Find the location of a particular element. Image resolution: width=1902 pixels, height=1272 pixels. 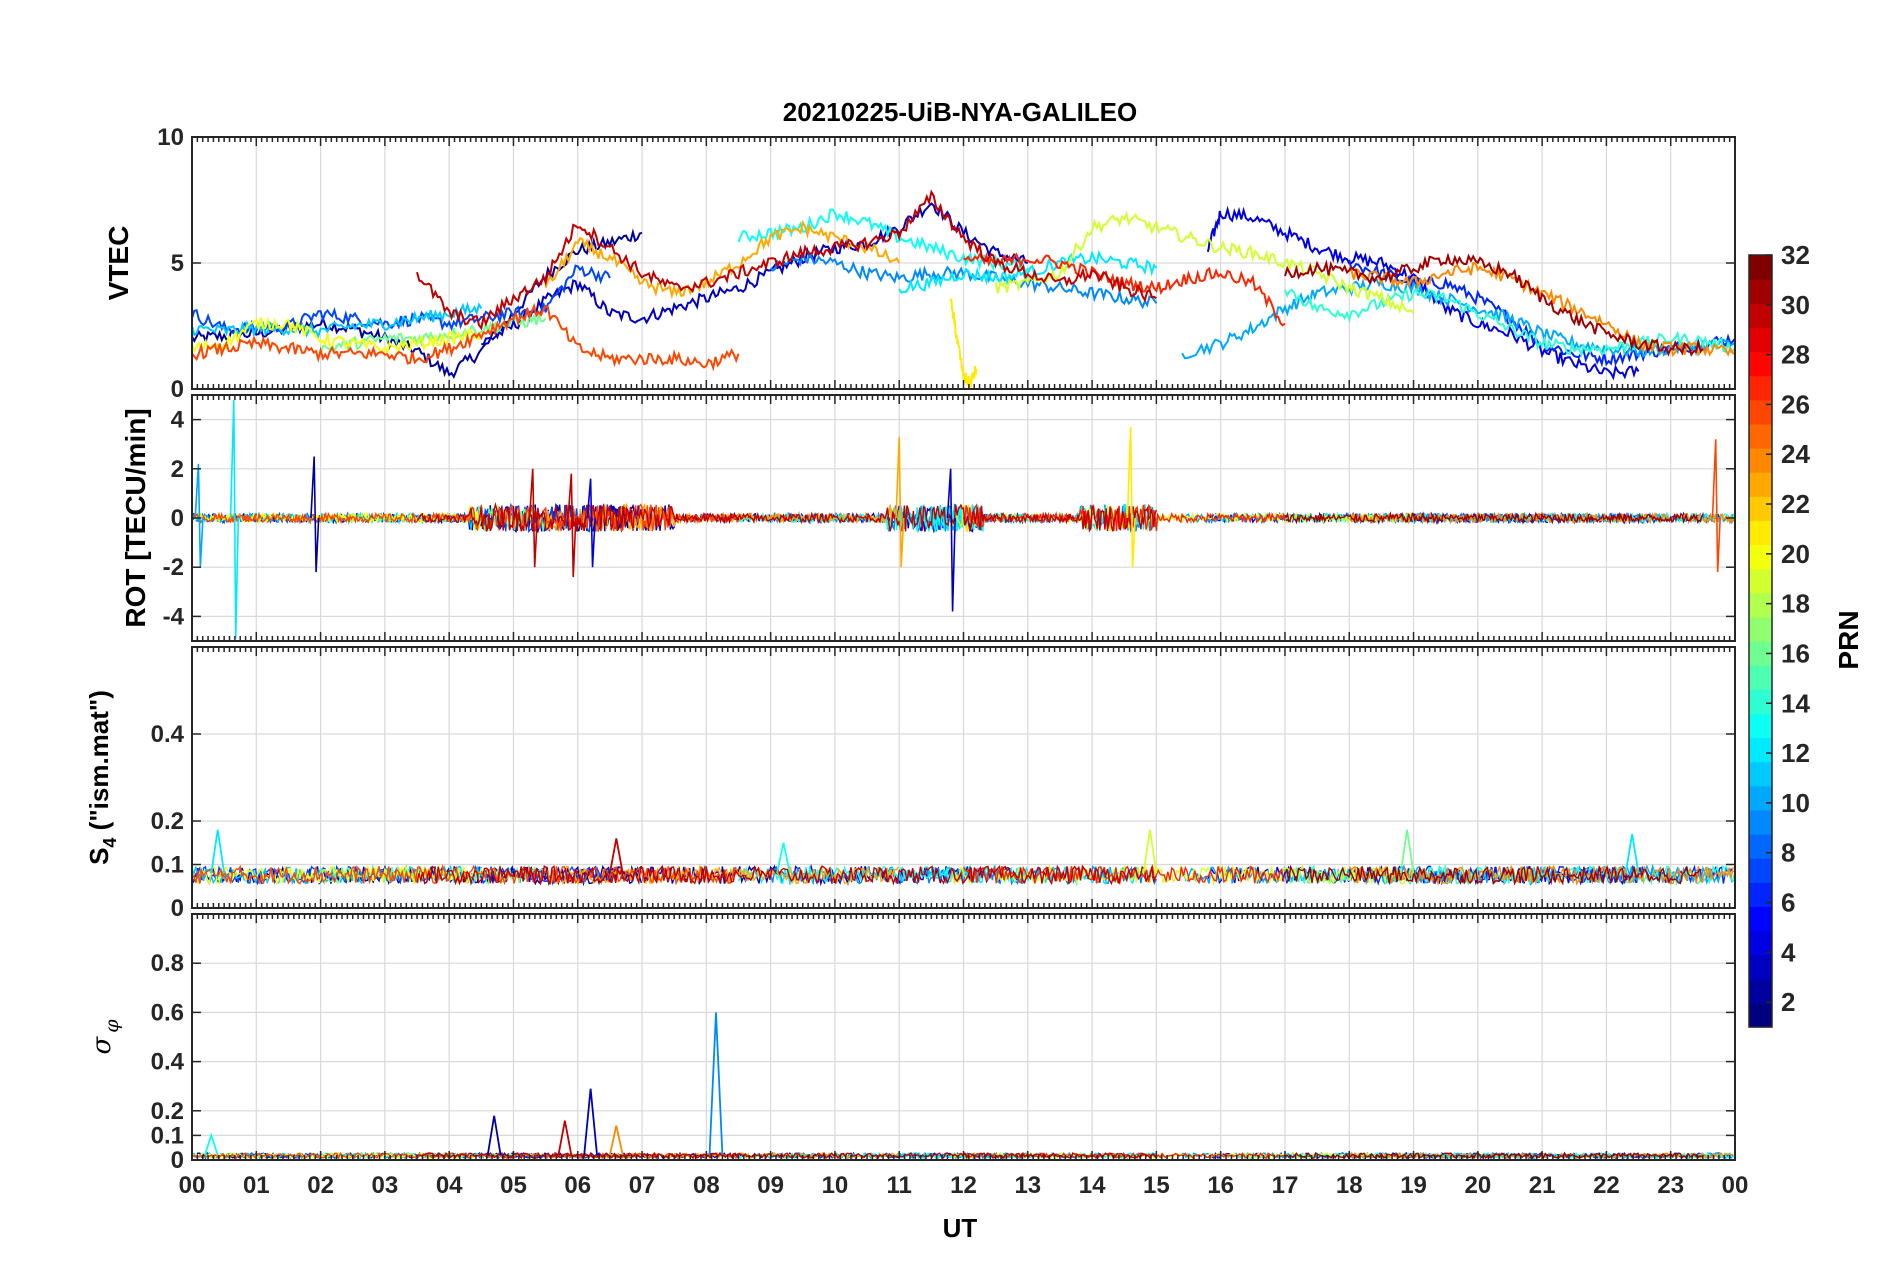

x-tick-label: 13 is located at coordinates (1027, 1185).